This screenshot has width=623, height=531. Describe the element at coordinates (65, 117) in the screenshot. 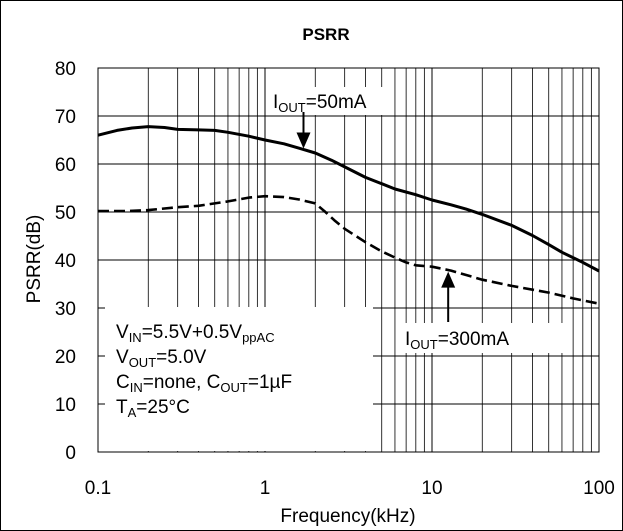

I see `y-tick-label: 70` at that location.